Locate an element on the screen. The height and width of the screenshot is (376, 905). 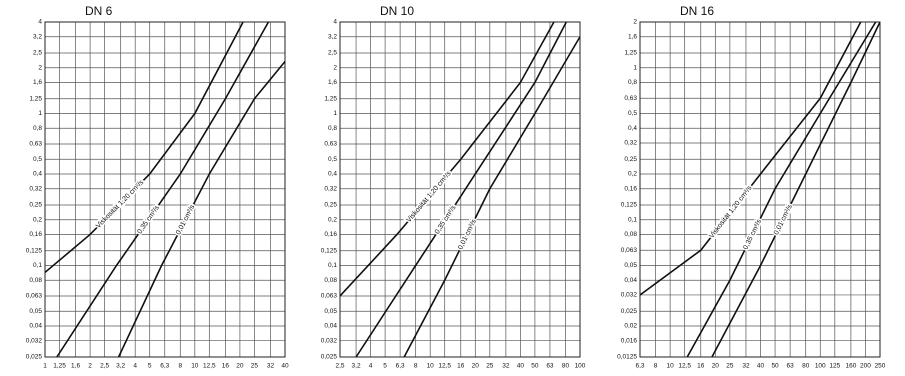
x-tick-label: 12,5 is located at coordinates (444, 366).